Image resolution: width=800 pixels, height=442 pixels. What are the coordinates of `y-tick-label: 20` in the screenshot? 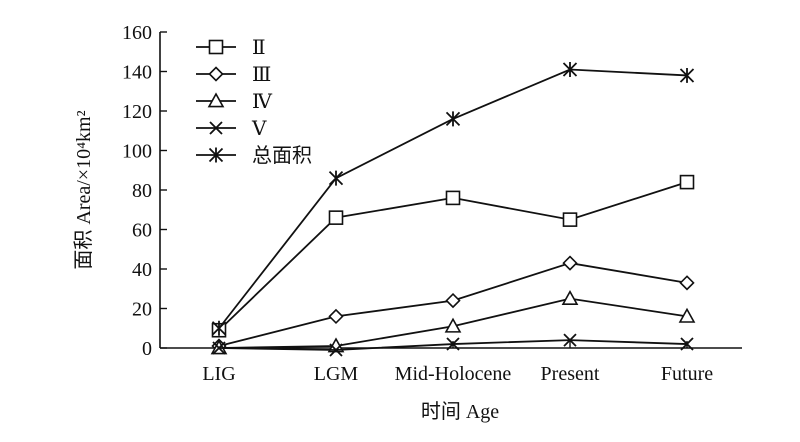 It's located at (142, 310).